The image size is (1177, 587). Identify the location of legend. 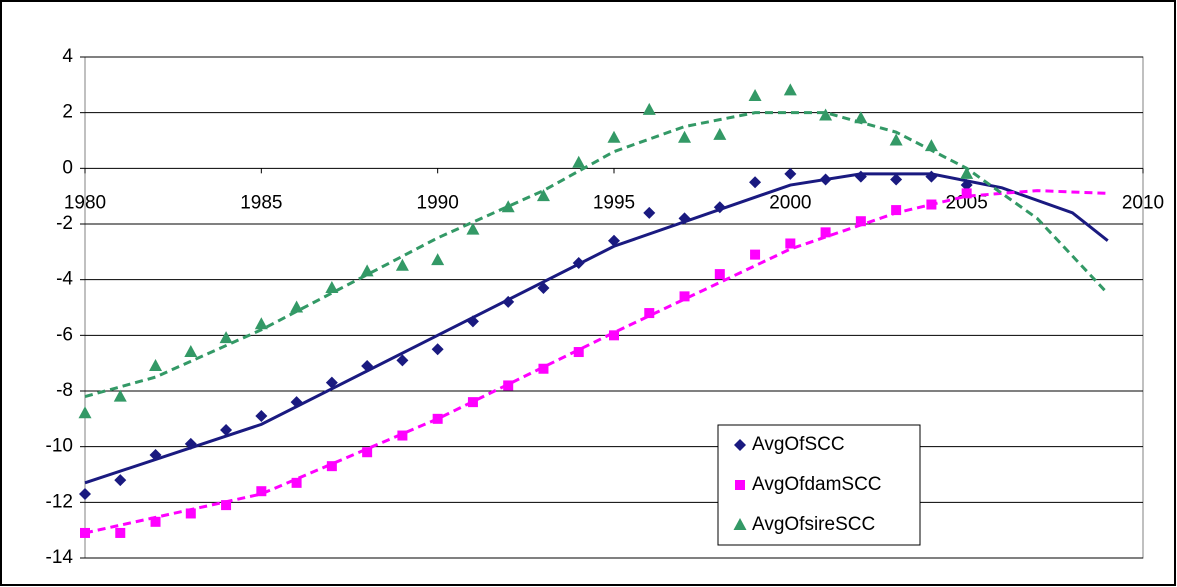
(819, 485).